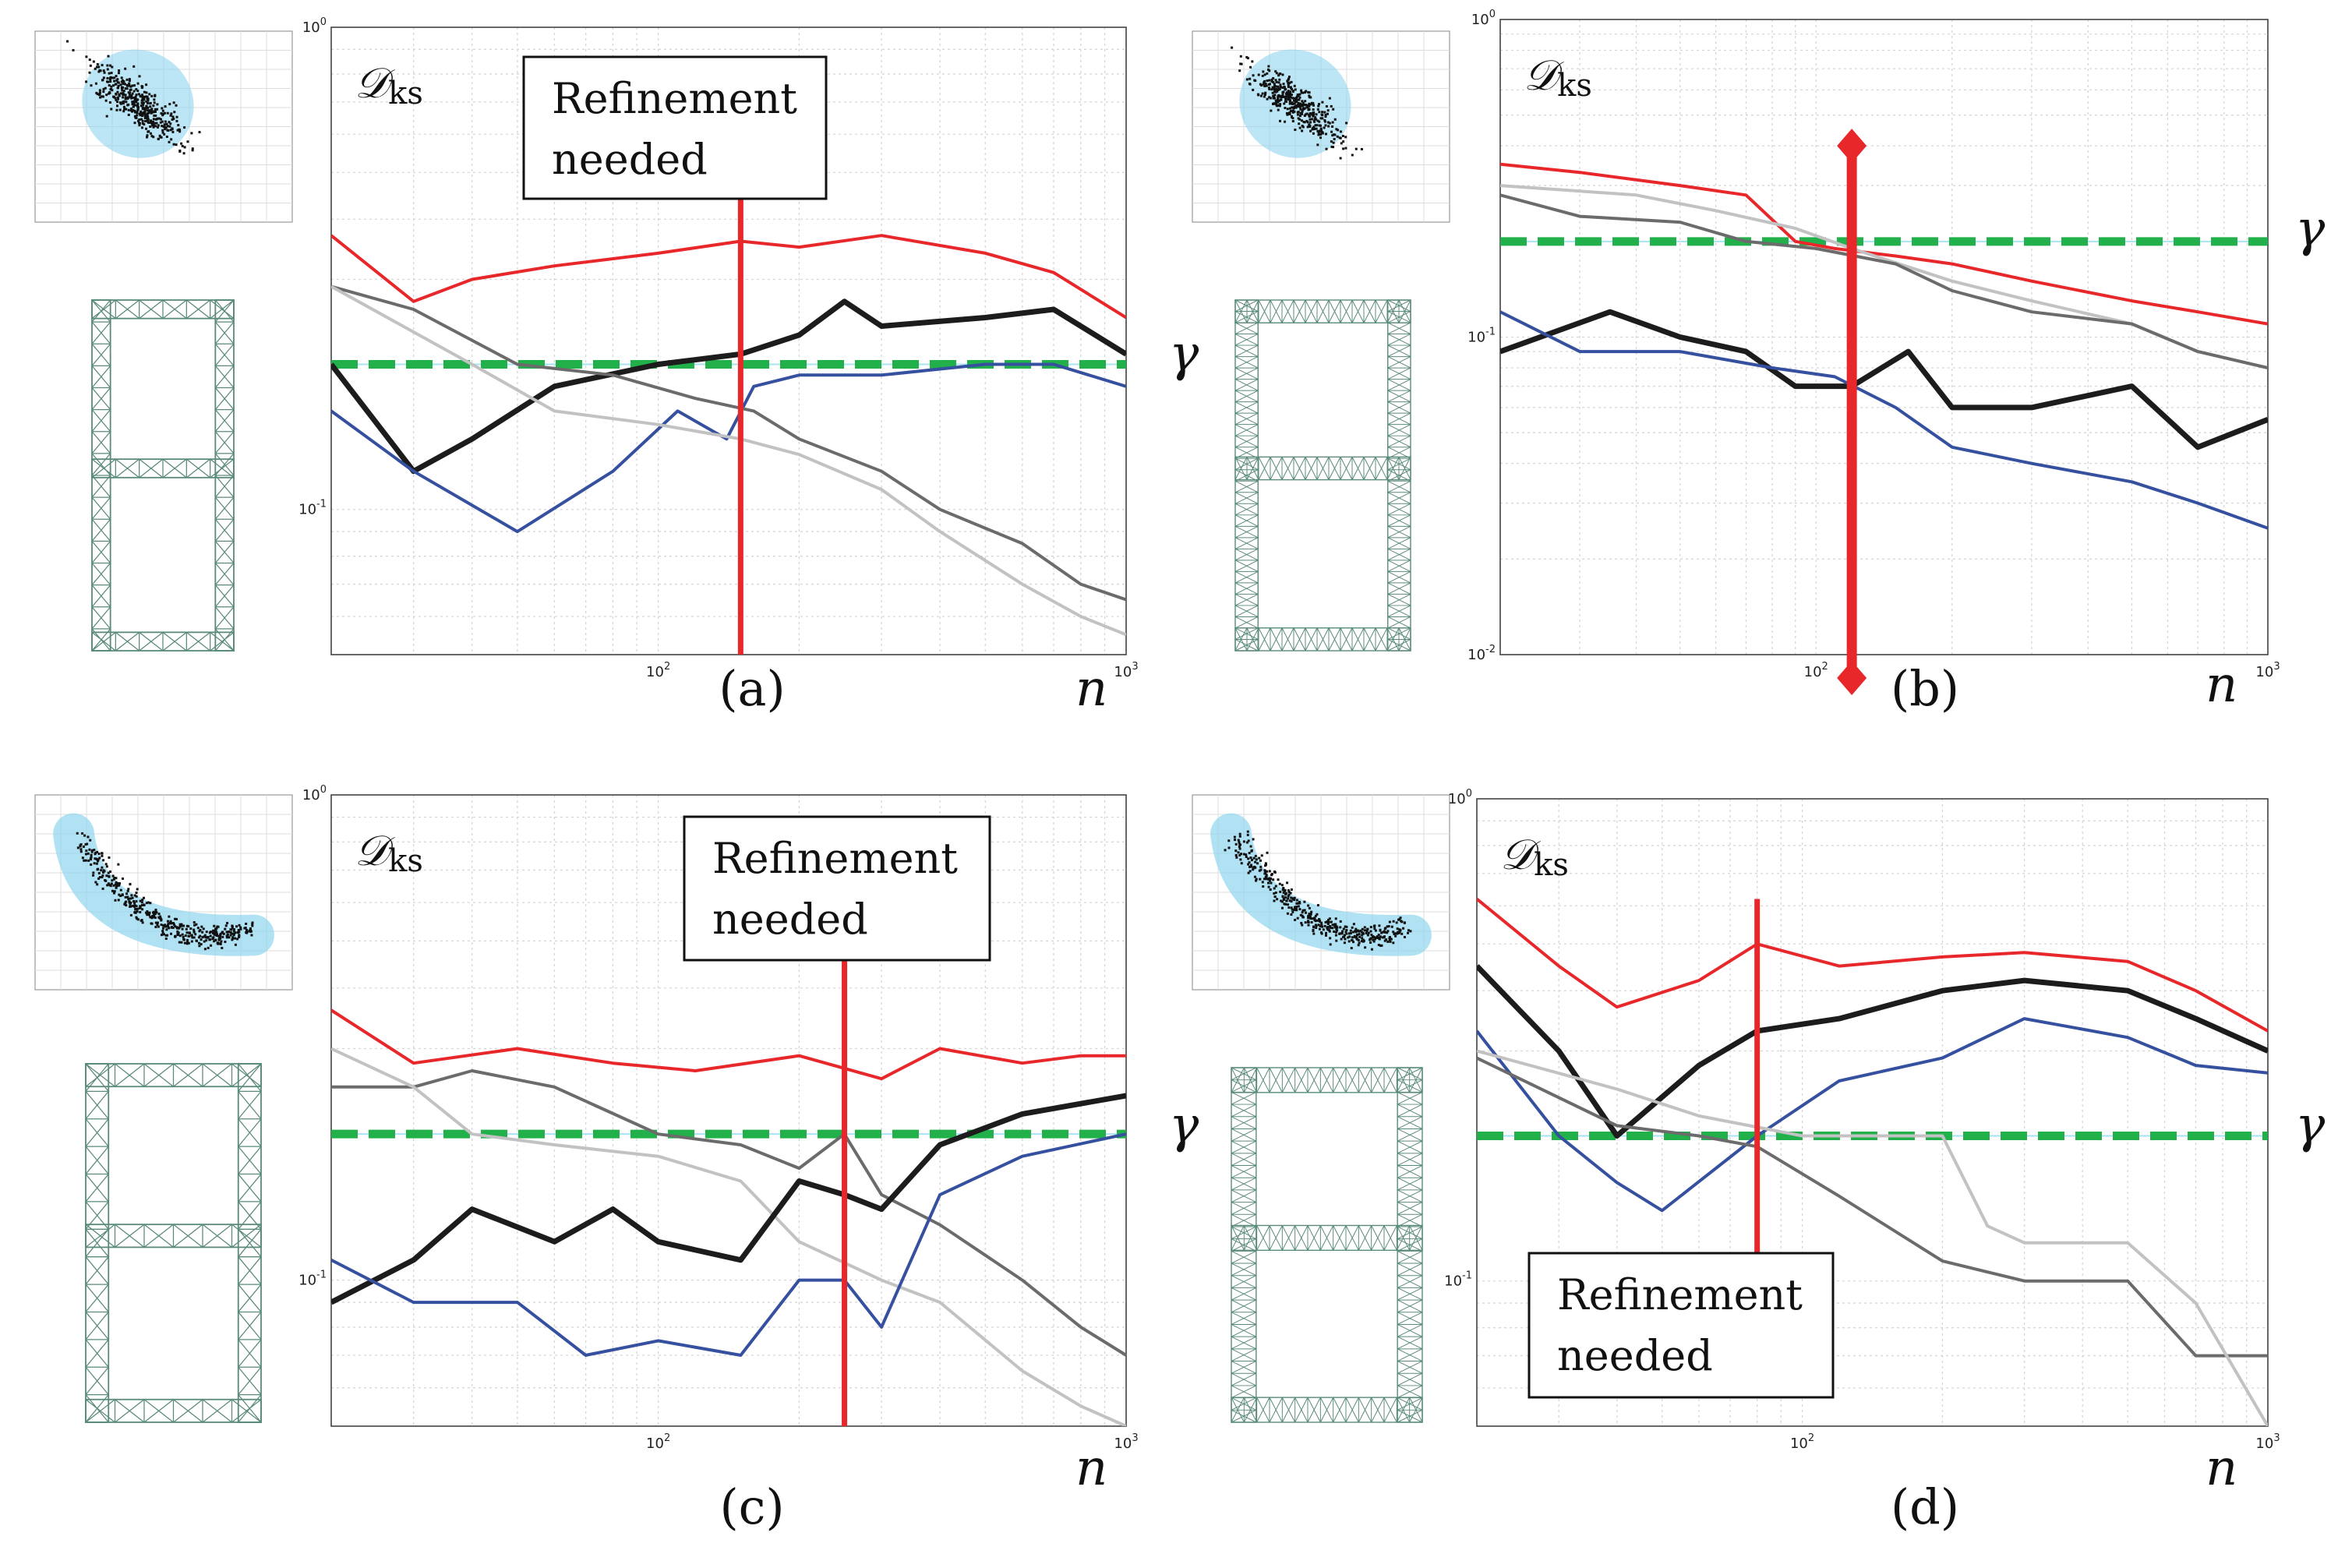 This screenshot has height=1568, width=2338. I want to click on panel-label: (c), so click(751, 1506).